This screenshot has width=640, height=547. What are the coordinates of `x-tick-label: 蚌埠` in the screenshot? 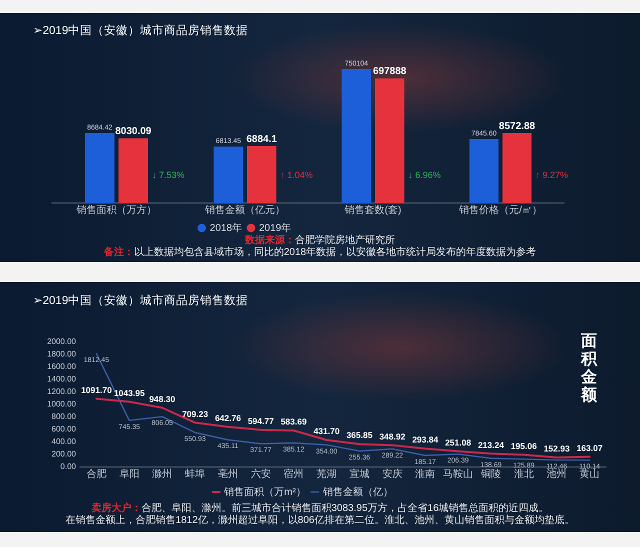 It's located at (195, 474).